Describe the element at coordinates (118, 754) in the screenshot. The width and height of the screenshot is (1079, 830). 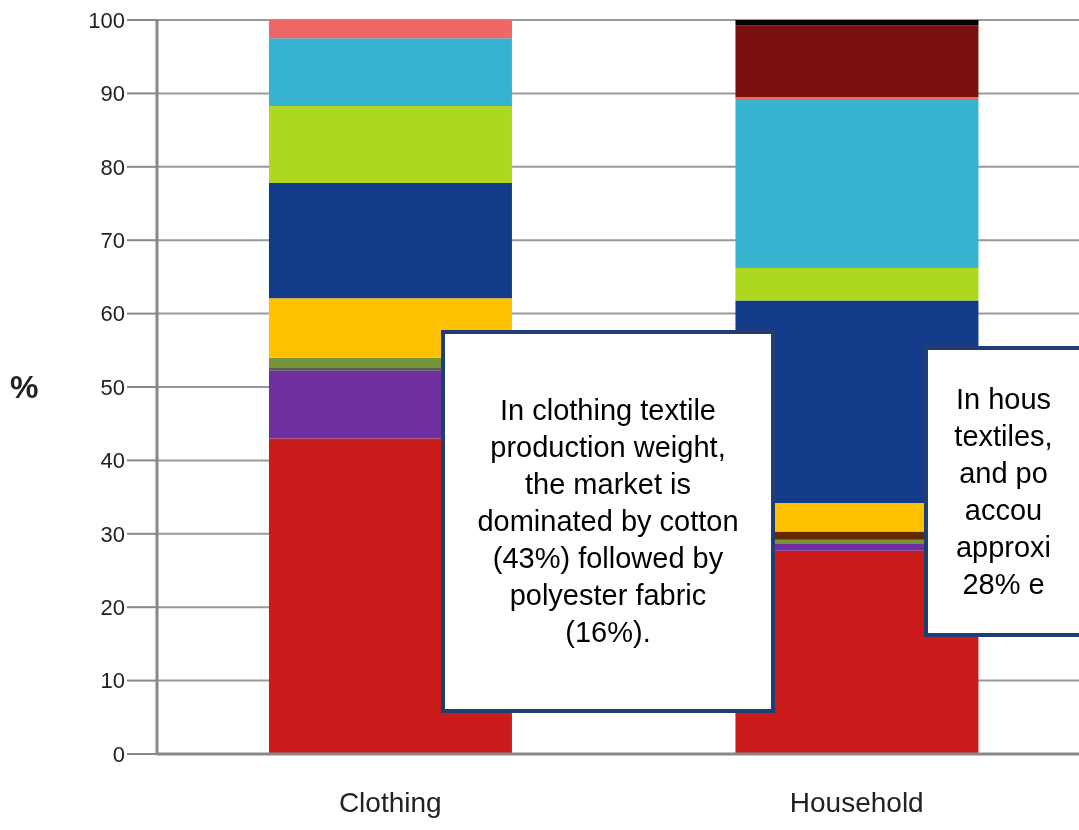
I see `y-tick-label: 0` at that location.